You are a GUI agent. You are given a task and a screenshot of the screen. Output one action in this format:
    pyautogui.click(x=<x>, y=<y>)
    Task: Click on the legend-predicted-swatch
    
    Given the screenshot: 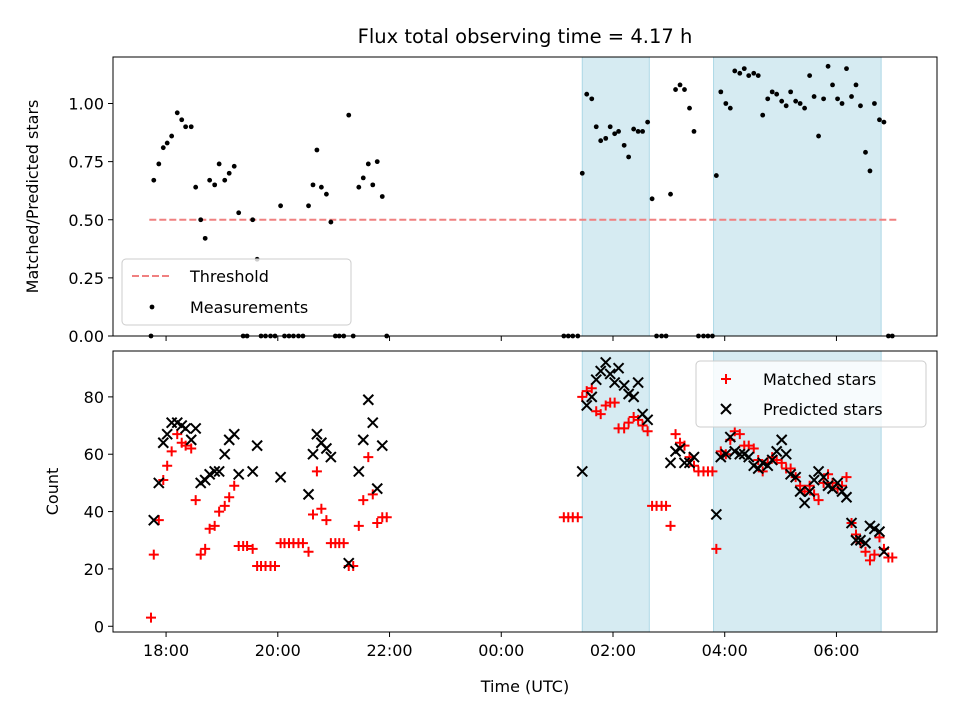 What is the action you would take?
    pyautogui.click(x=726, y=409)
    